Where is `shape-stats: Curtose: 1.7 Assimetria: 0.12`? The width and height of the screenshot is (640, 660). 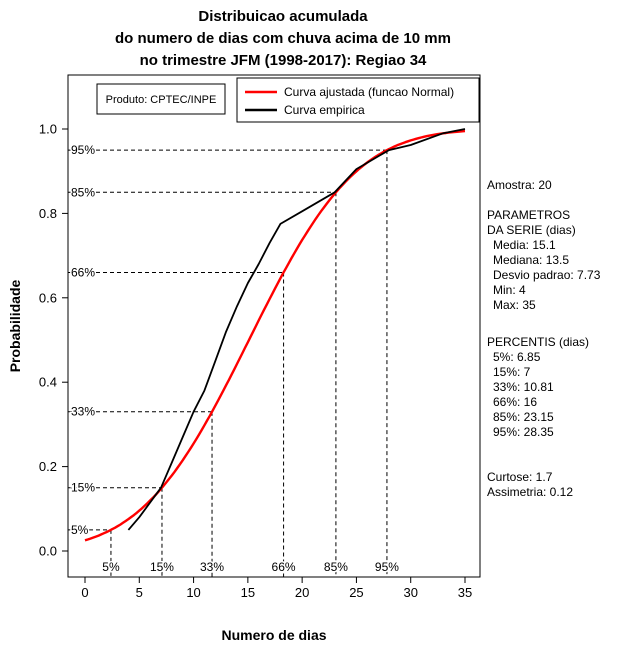 shape-stats: Curtose: 1.7 Assimetria: 0.12 is located at coordinates (563, 485).